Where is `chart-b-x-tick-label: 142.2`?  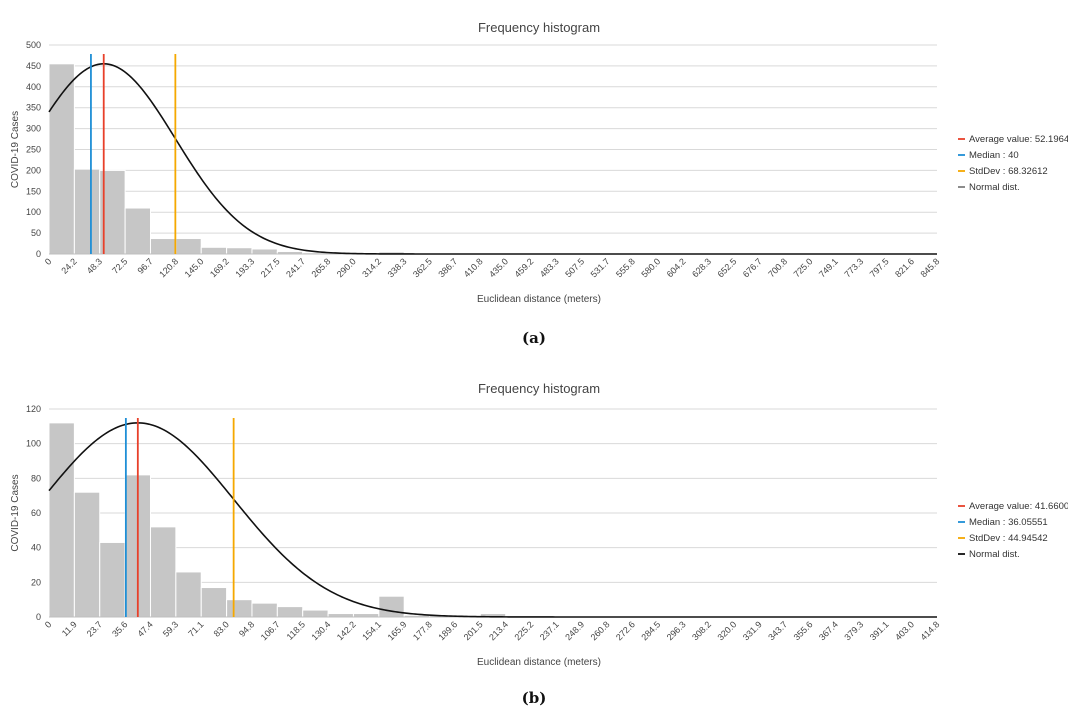
chart-b-x-tick-label: 142.2 is located at coordinates (346, 630).